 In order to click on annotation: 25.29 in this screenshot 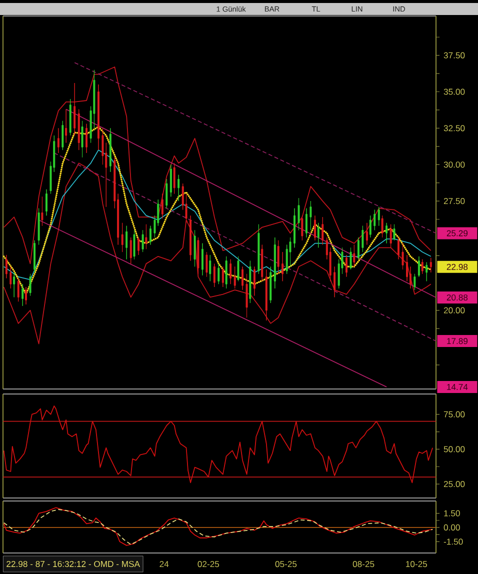, I will do `click(457, 233)`.